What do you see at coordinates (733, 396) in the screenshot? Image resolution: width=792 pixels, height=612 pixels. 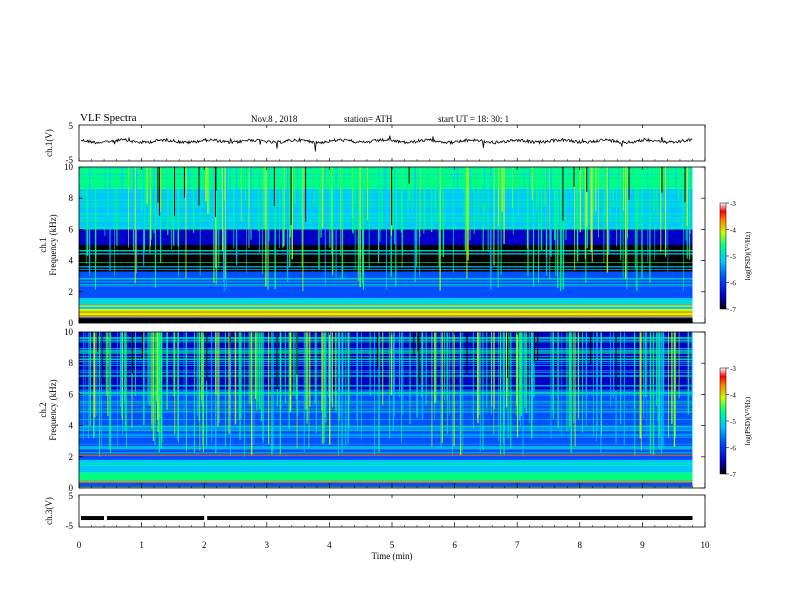 I see `ch2-spectrogram-colorbar-tick-label: -4` at bounding box center [733, 396].